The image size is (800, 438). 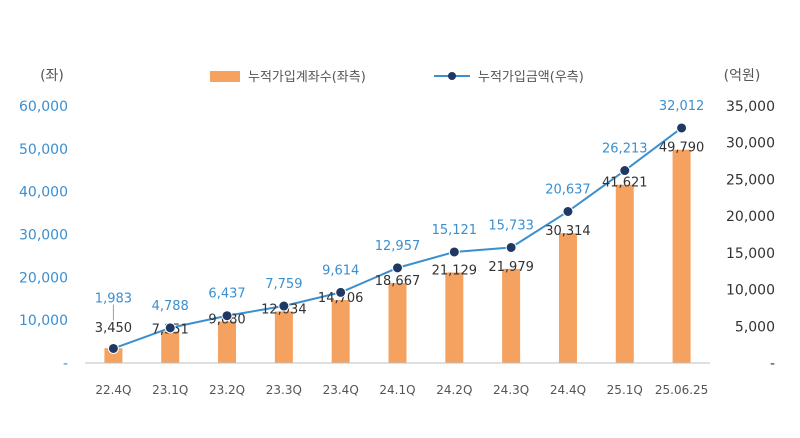 I want to click on line-data-label: 26,213, so click(x=625, y=149).